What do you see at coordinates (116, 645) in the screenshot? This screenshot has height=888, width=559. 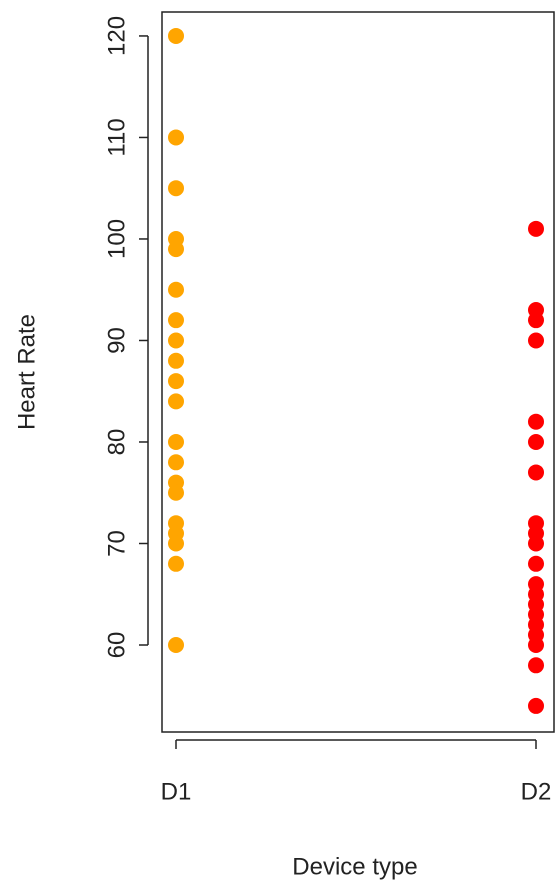 I see `y-tick-label: 60` at bounding box center [116, 645].